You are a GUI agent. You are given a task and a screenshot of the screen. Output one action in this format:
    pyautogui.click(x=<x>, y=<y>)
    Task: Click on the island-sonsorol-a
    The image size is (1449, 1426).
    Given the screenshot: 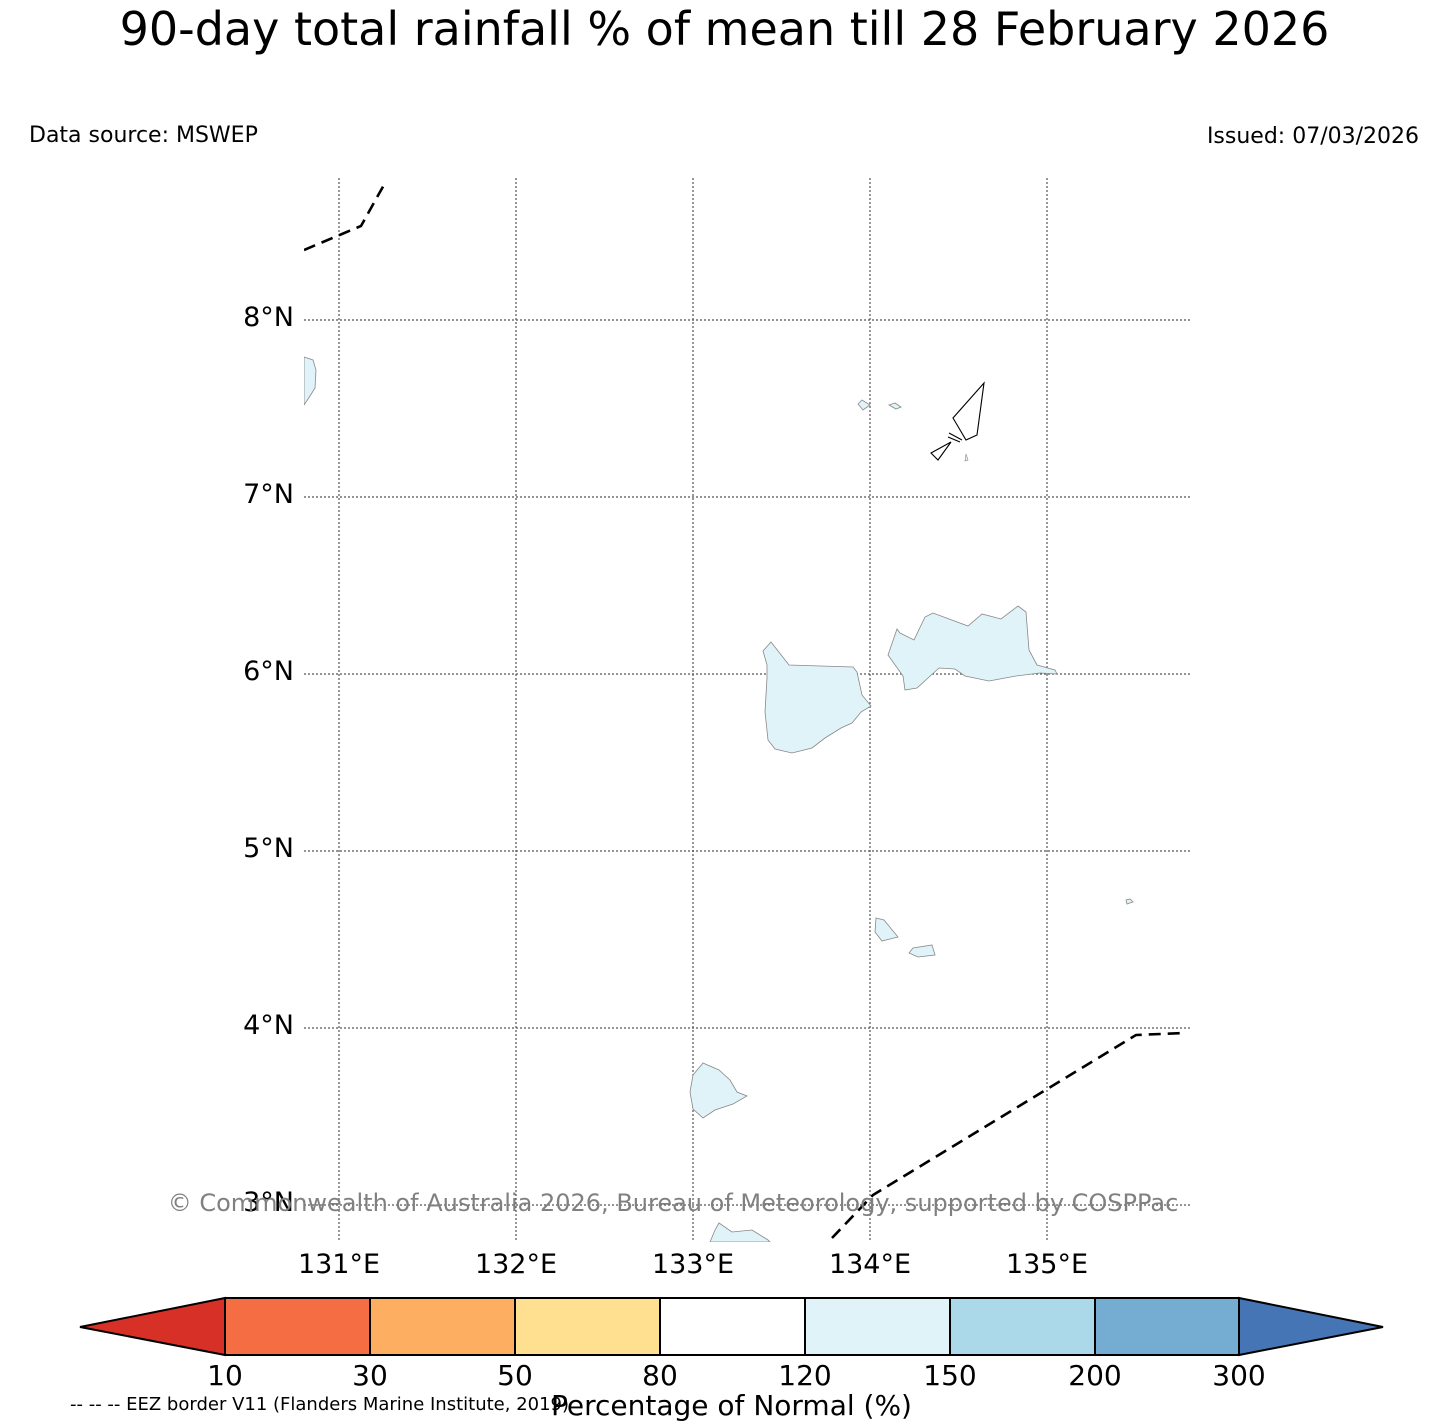 What is the action you would take?
    pyautogui.click(x=864, y=405)
    